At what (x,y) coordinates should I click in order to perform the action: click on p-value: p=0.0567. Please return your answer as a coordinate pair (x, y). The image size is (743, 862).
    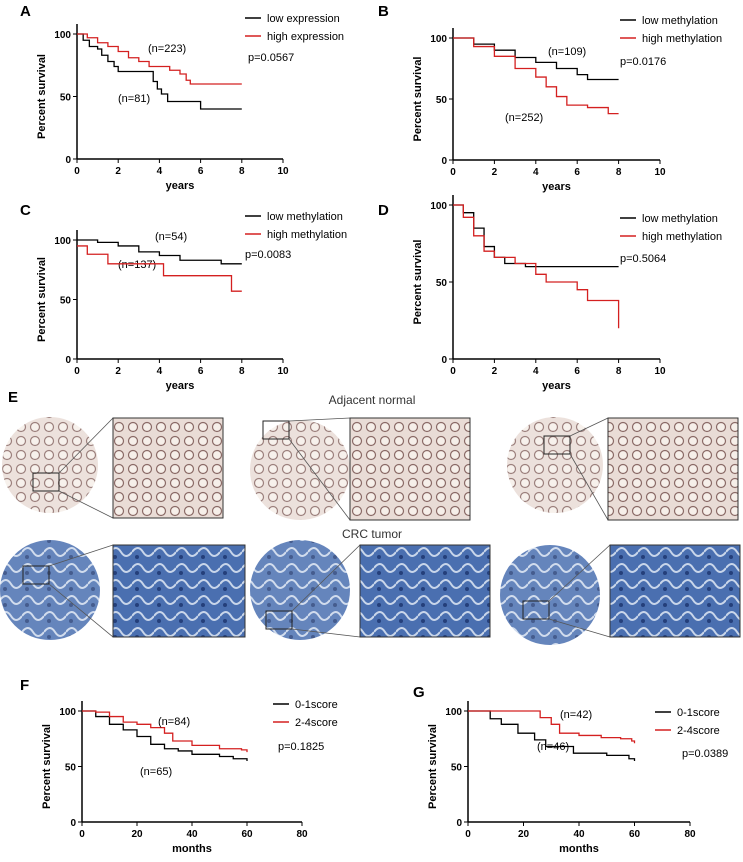
    Looking at the image, I should click on (271, 58).